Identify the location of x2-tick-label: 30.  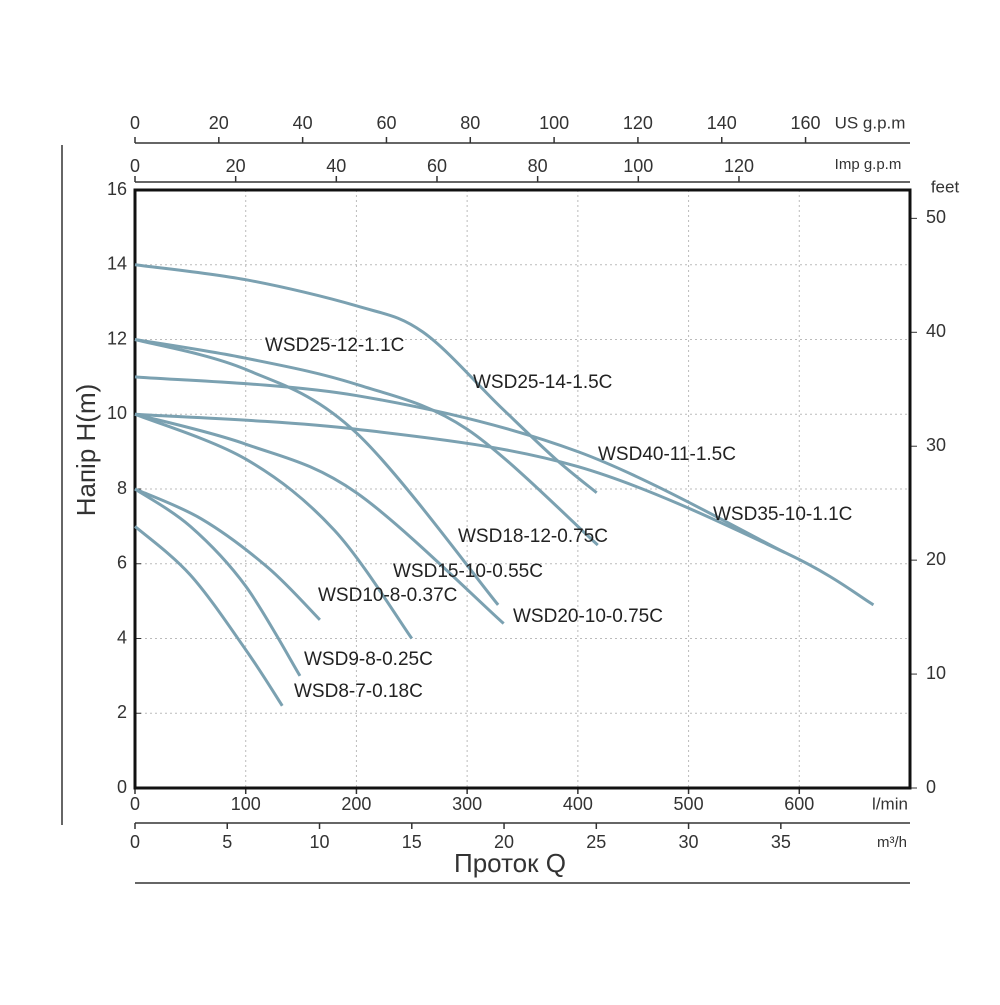
(689, 842).